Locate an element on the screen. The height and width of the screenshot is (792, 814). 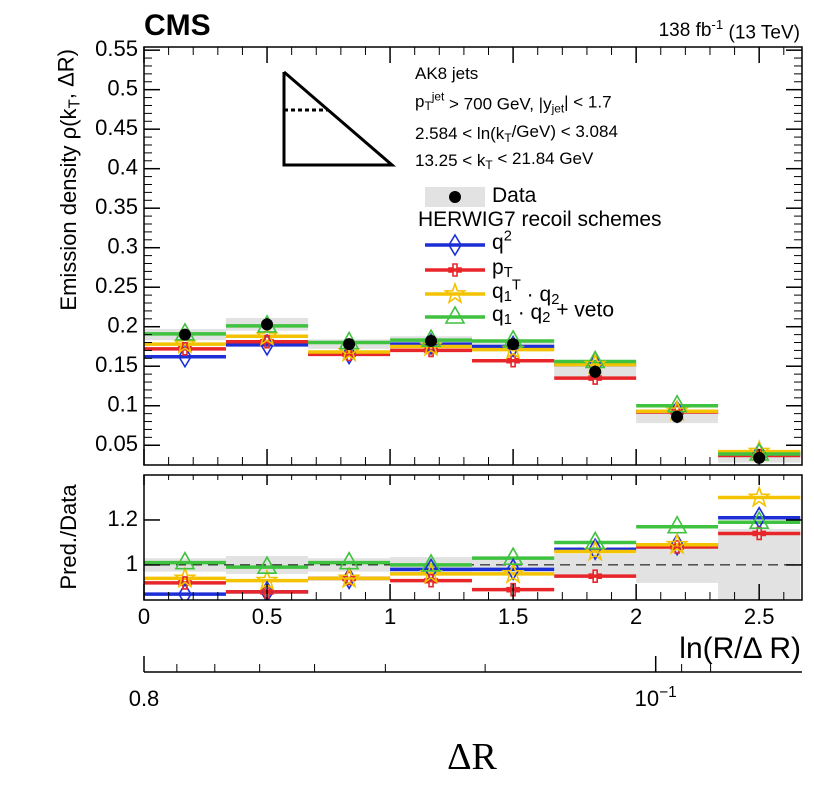
lumi-label: 138 fb-1 (13 TeV) is located at coordinates (729, 30).